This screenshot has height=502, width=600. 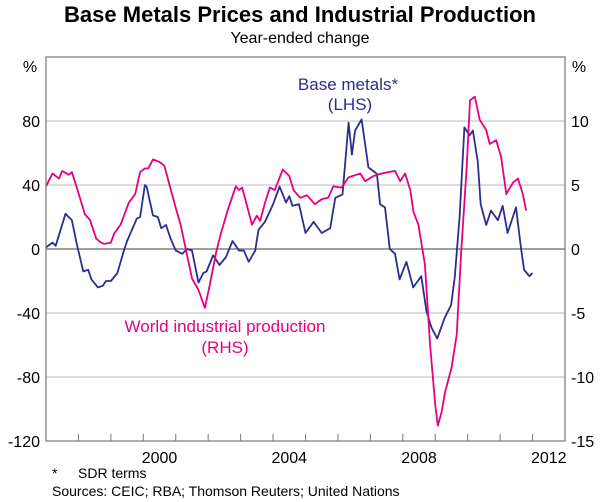 I want to click on left-tick-label: 0, so click(x=35, y=250).